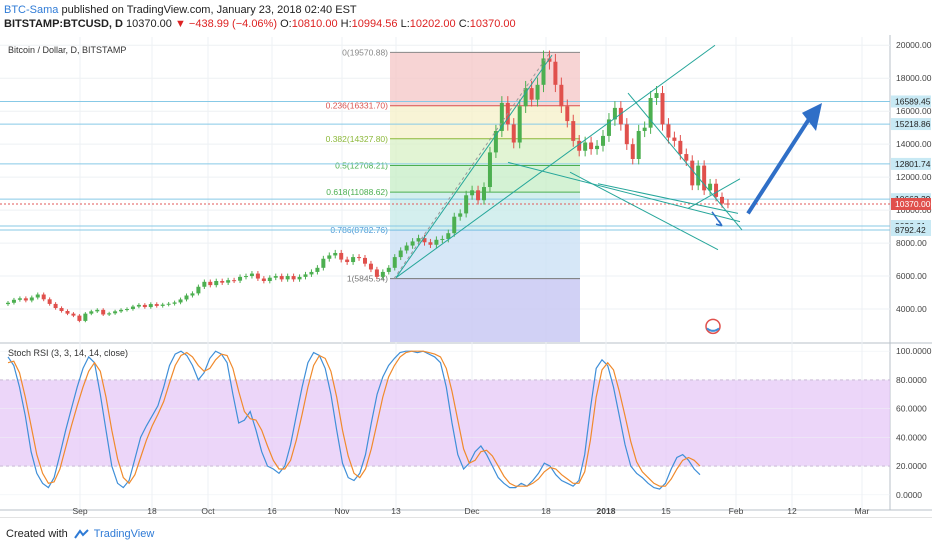 This screenshot has width=932, height=550. What do you see at coordinates (736, 511) in the screenshot?
I see `x-tick-label: Feb` at bounding box center [736, 511].